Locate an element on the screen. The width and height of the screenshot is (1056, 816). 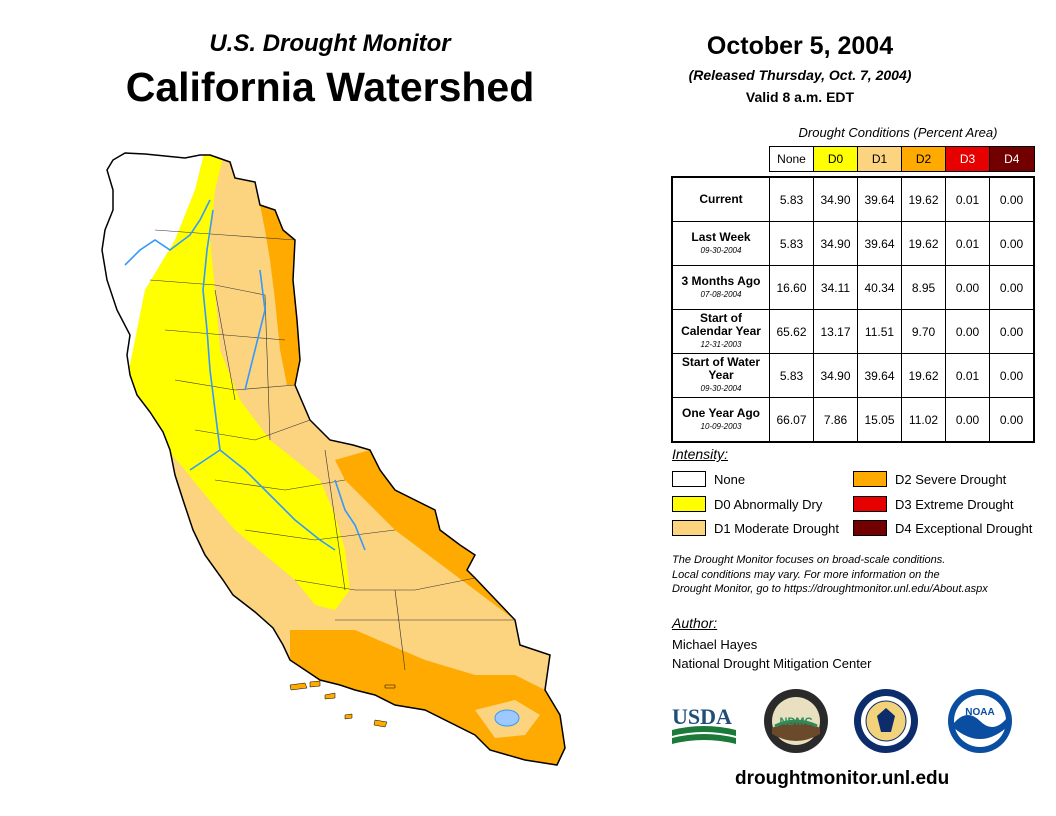
map-subtitle: U.S. Drought Monitor is located at coordinates (330, 43).